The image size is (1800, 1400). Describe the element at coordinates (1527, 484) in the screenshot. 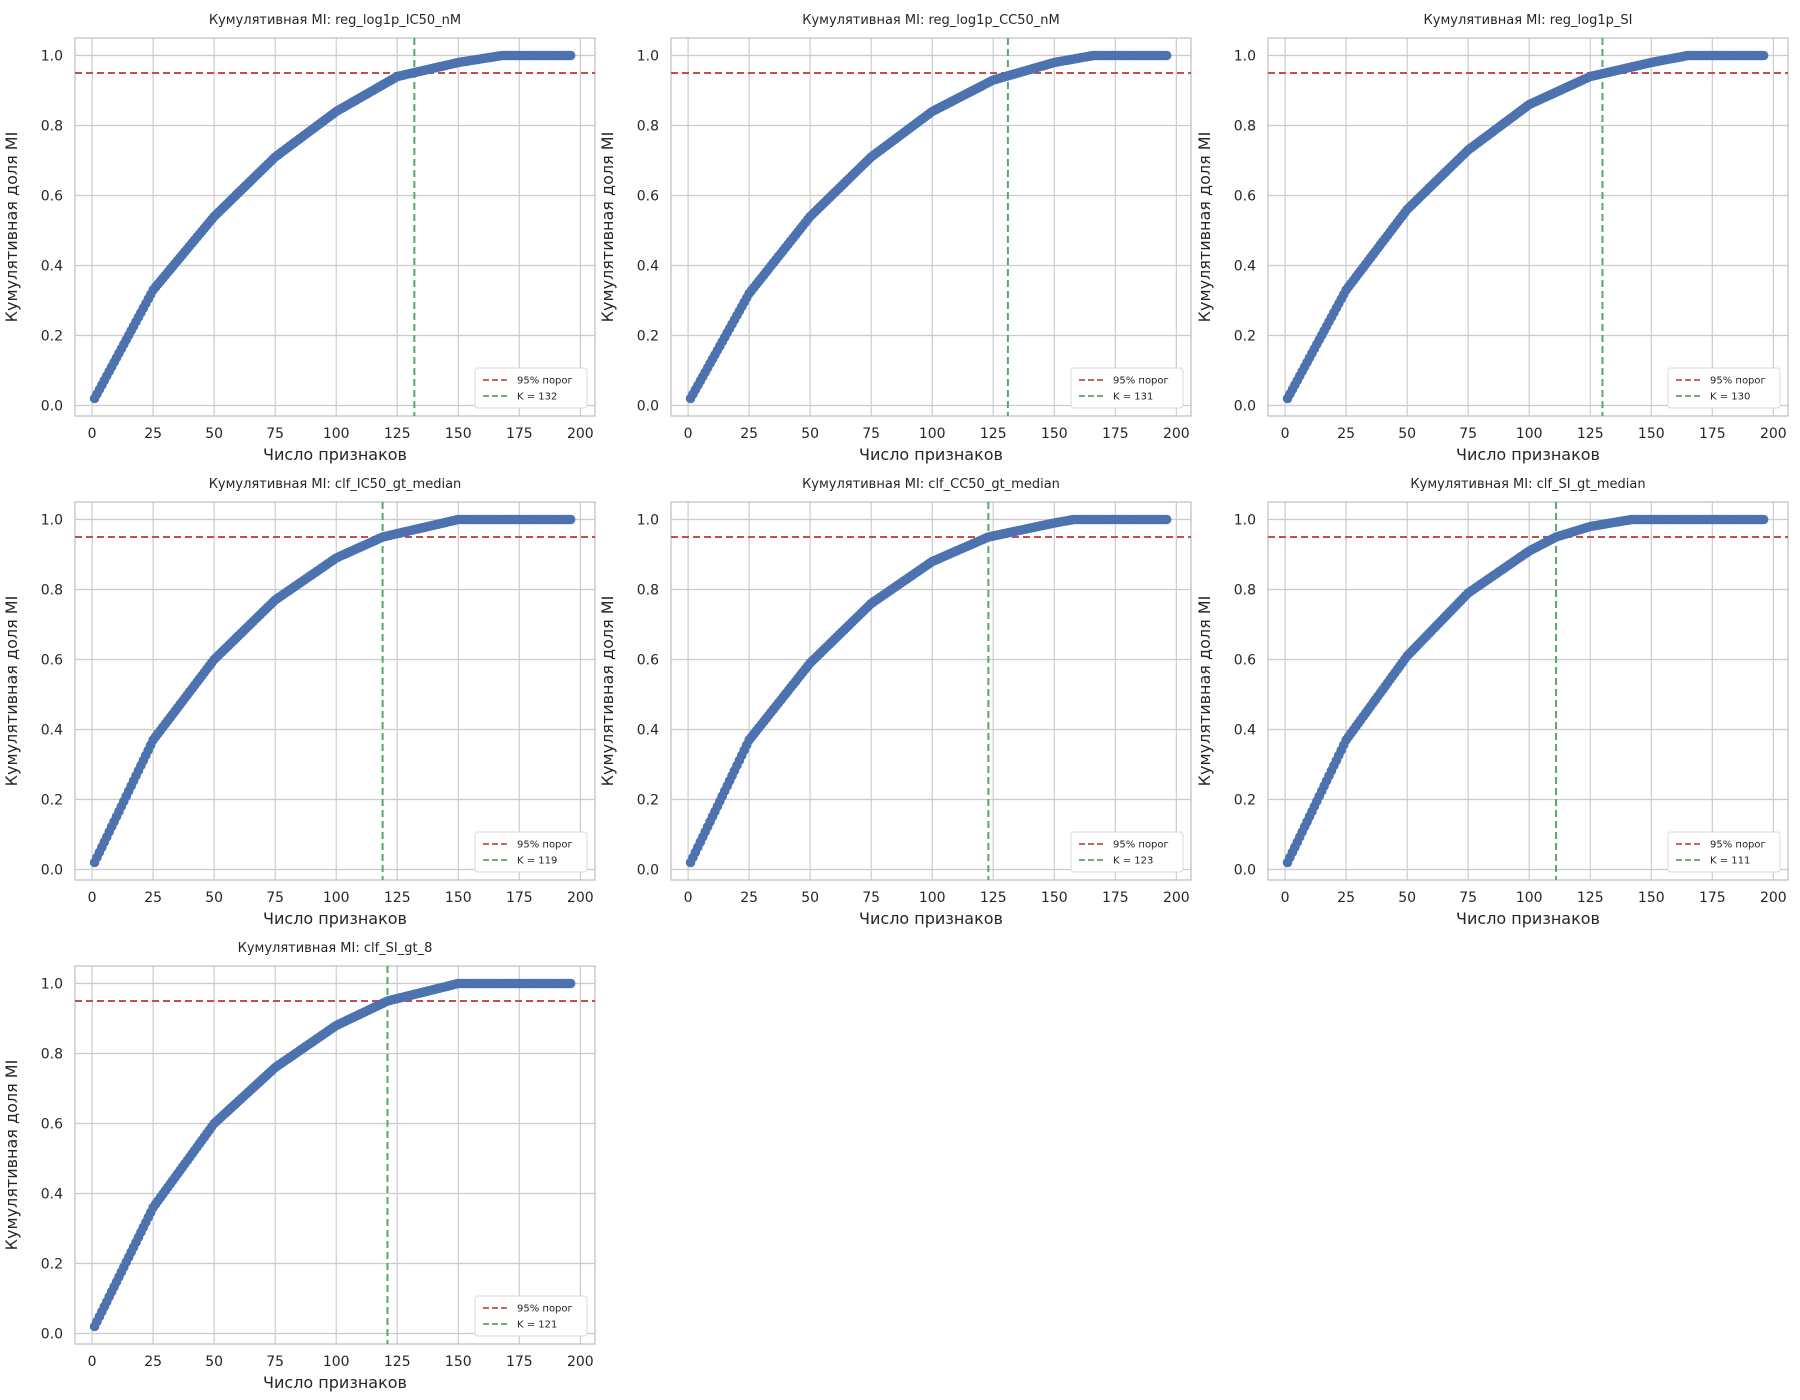

I see `chart-title: Кумулятивная MI: clf_SI_gt_median` at that location.